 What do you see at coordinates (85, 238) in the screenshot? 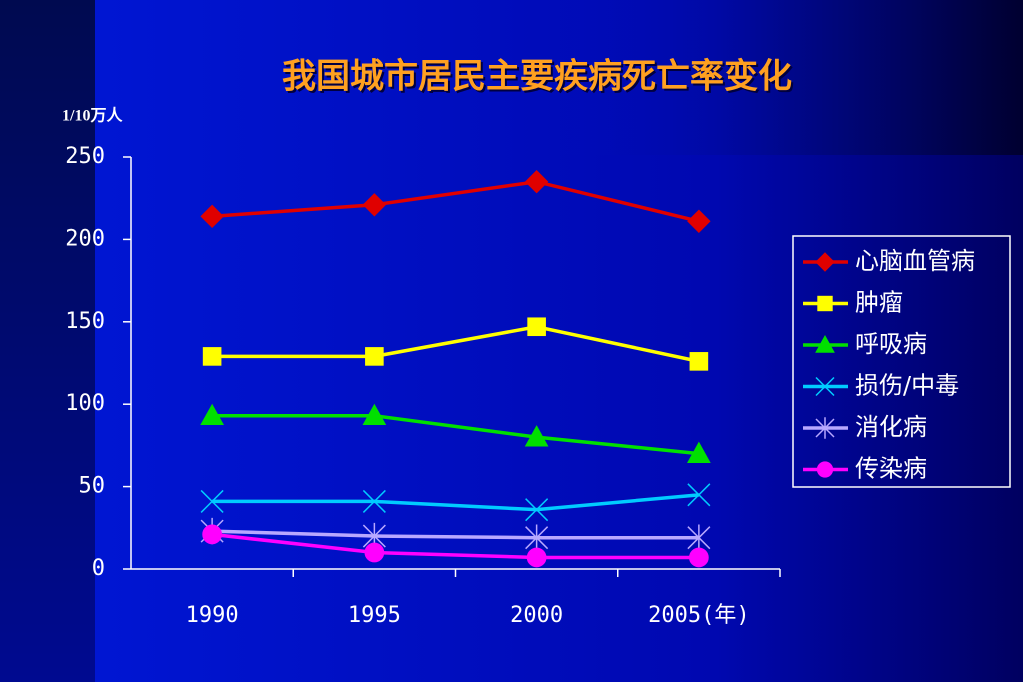
I see `y-tick-label: 200` at bounding box center [85, 238].